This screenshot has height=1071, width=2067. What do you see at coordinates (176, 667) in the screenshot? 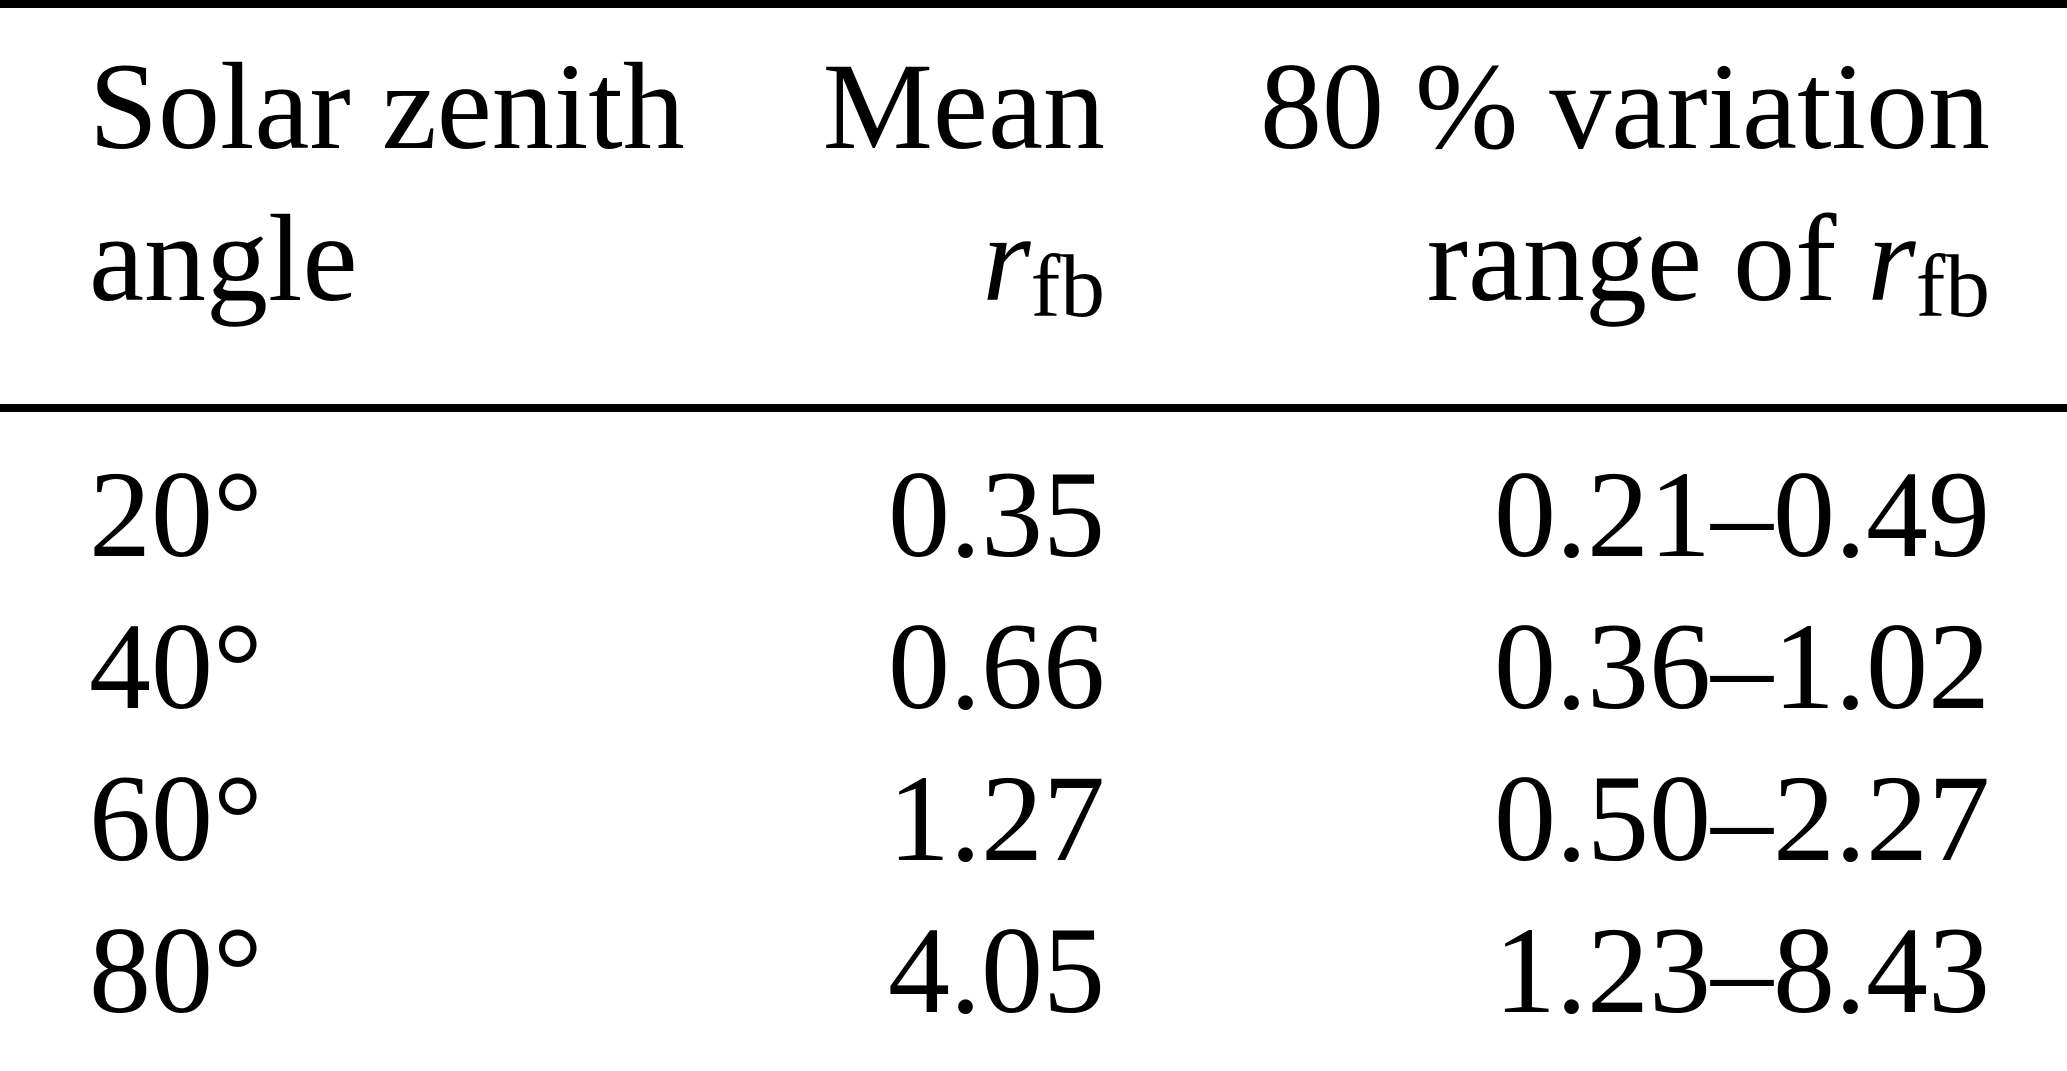
I see `cell-angle: 40°` at bounding box center [176, 667].